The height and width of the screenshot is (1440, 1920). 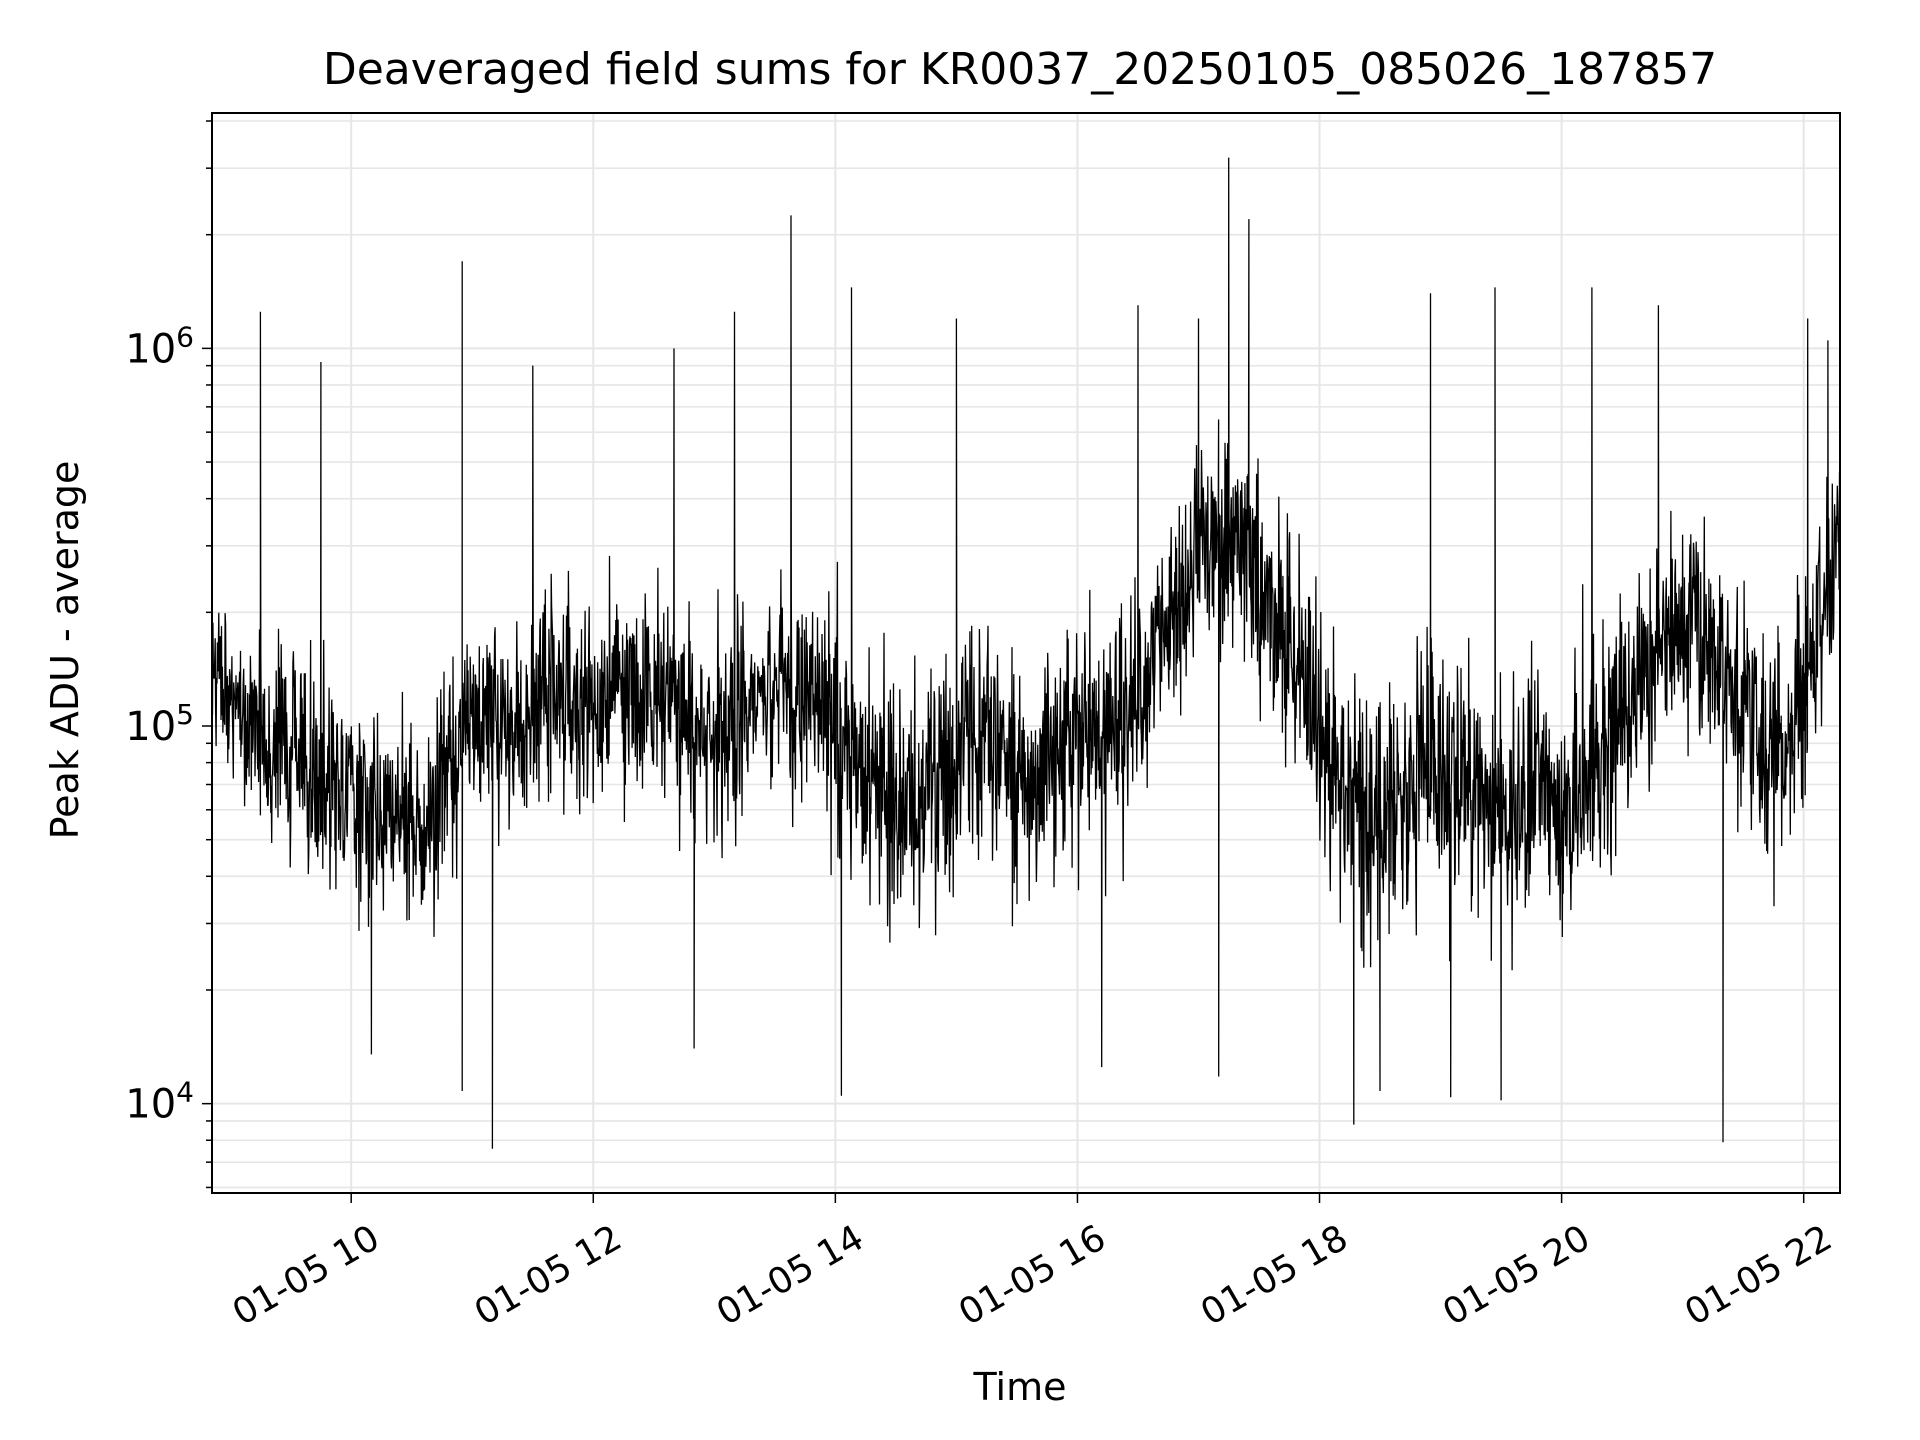 I want to click on x-axis-label: Time, so click(x=1020, y=1387).